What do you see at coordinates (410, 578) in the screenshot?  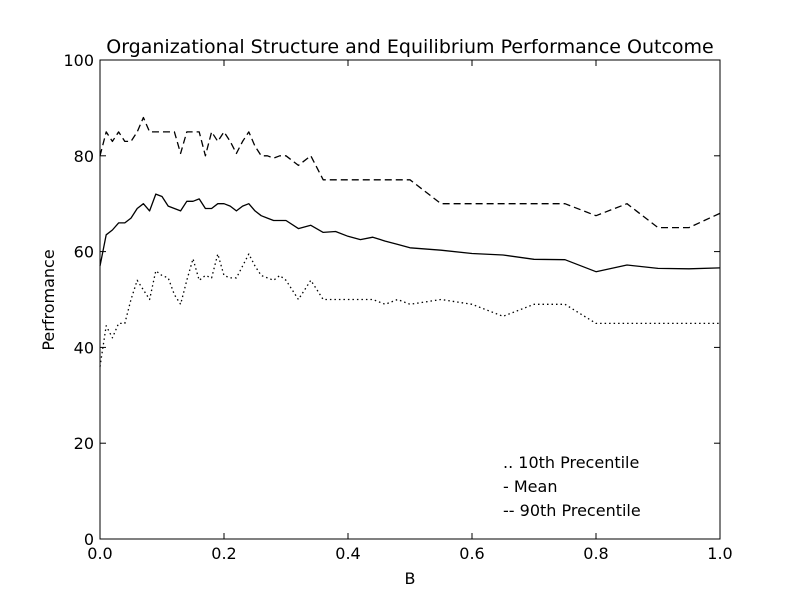 I see `x-axis-label: B` at bounding box center [410, 578].